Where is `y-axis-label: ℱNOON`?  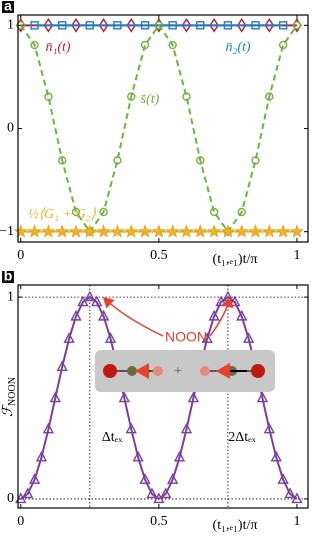 y-axis-label: ℱNOON is located at coordinates (9, 397).